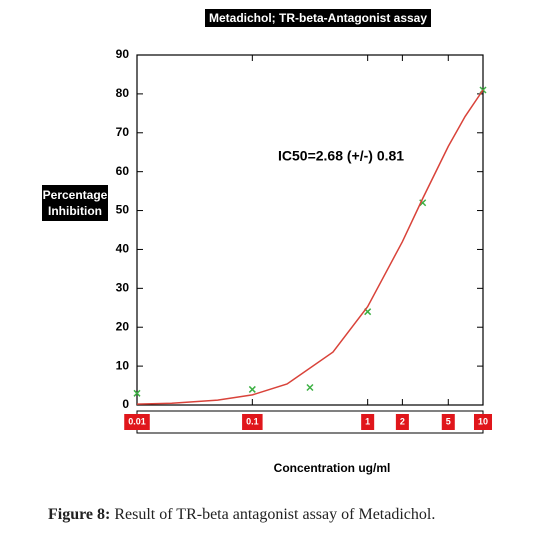  I want to click on x-tick-label: 2, so click(402, 421).